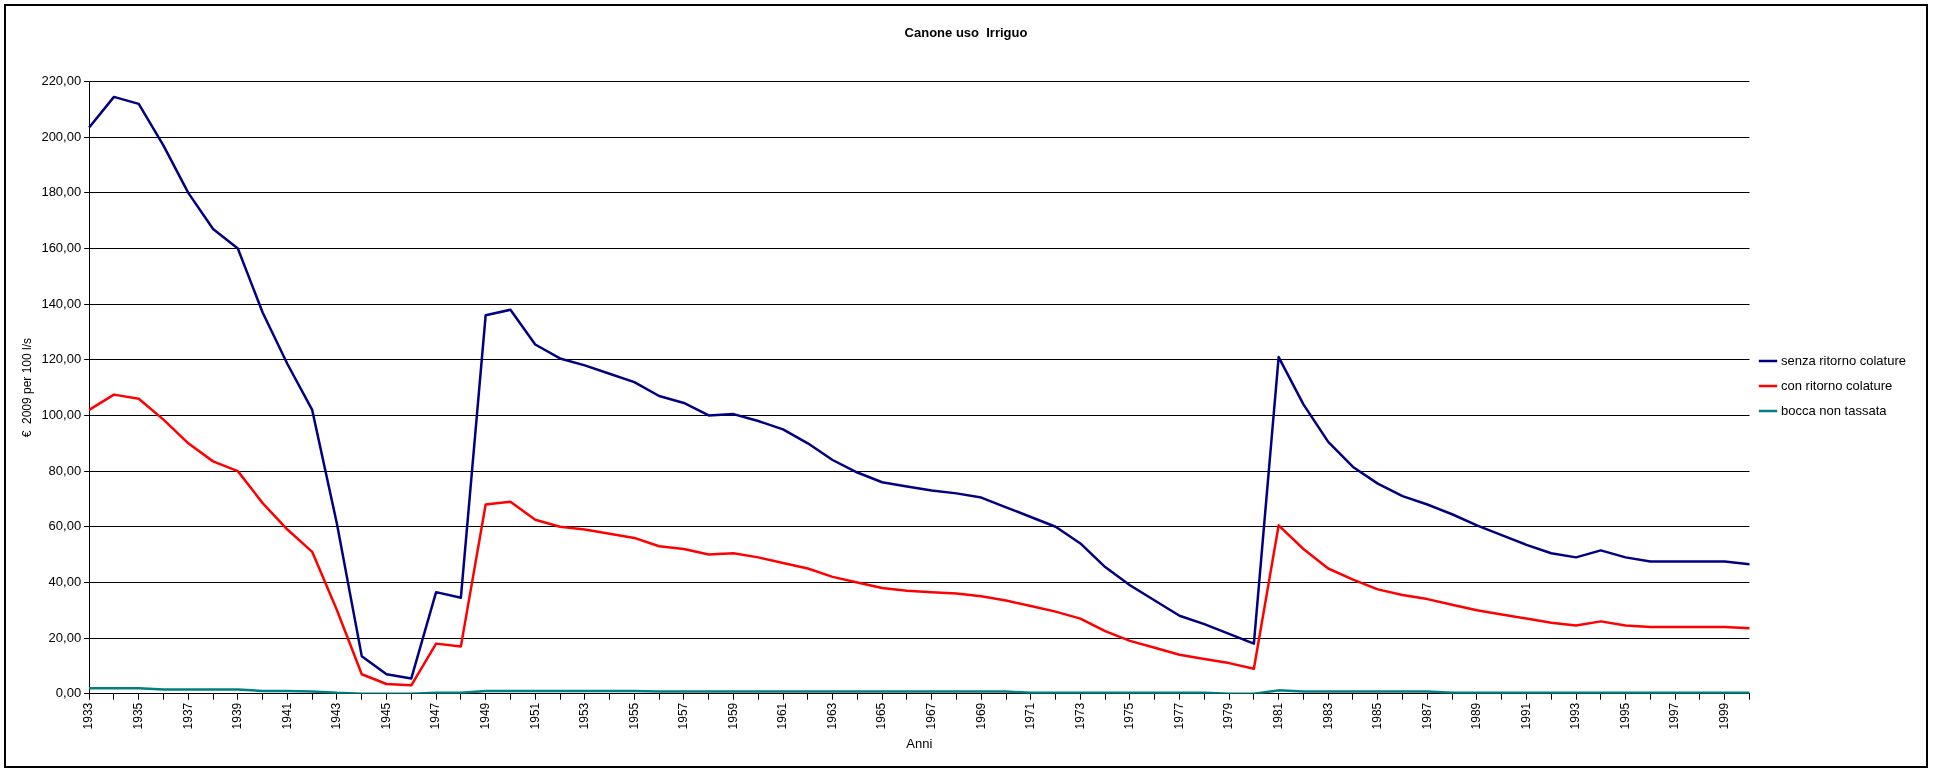  Describe the element at coordinates (534, 716) in the screenshot. I see `x-tick-label: 1951` at that location.